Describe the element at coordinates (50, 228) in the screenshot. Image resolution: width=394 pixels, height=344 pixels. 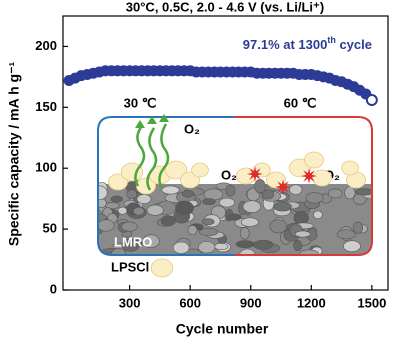
I see `y-tick-label: 50` at that location.